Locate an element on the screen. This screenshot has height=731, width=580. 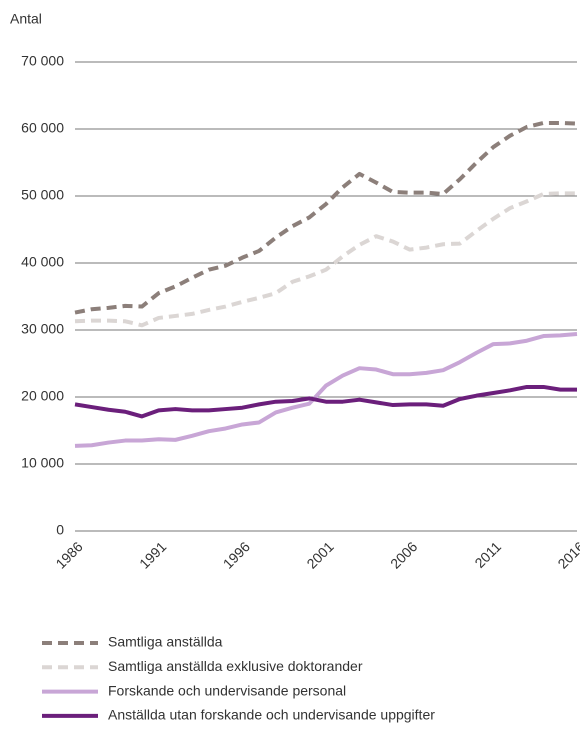
legend-label: Forskande och undervisande personal is located at coordinates (227, 690).